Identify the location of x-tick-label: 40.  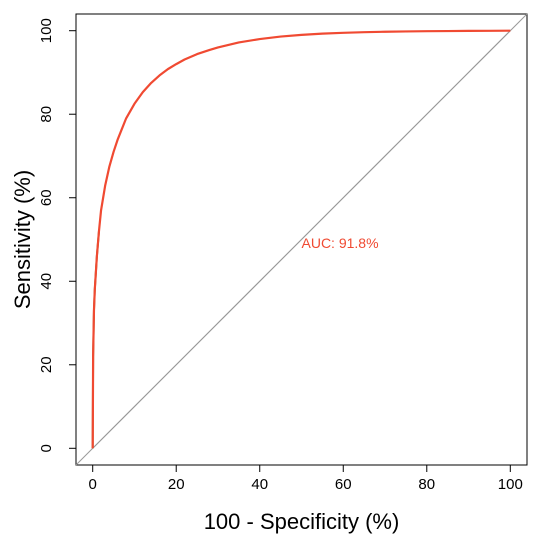
(259, 484).